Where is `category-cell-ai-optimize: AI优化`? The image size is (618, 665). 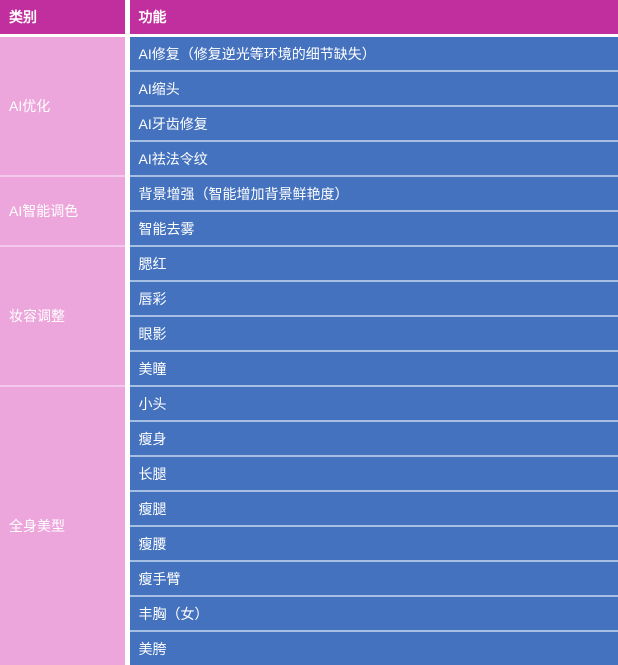 category-cell-ai-optimize: AI优化 is located at coordinates (65, 105).